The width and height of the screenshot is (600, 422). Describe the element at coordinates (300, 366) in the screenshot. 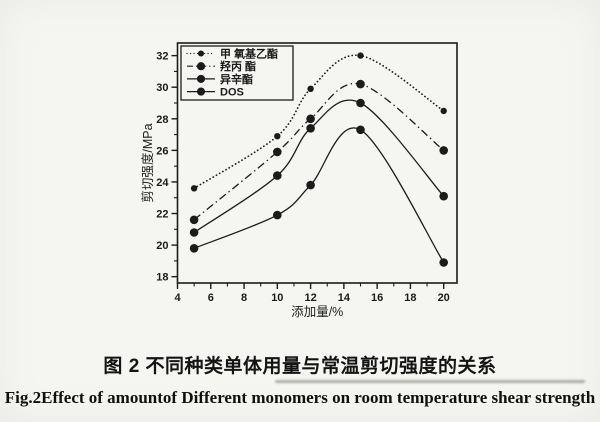

I see `figure-caption-chinese: 图 2 不同种类单体用量与常温剪切强度的关系` at that location.